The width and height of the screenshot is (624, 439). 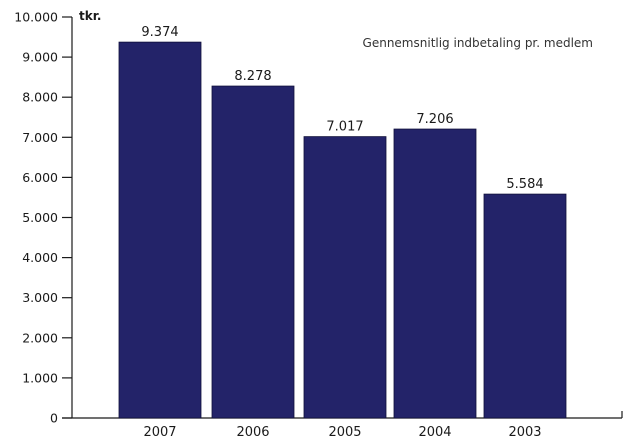 I want to click on bar-value-label: 7.206, so click(x=434, y=119).